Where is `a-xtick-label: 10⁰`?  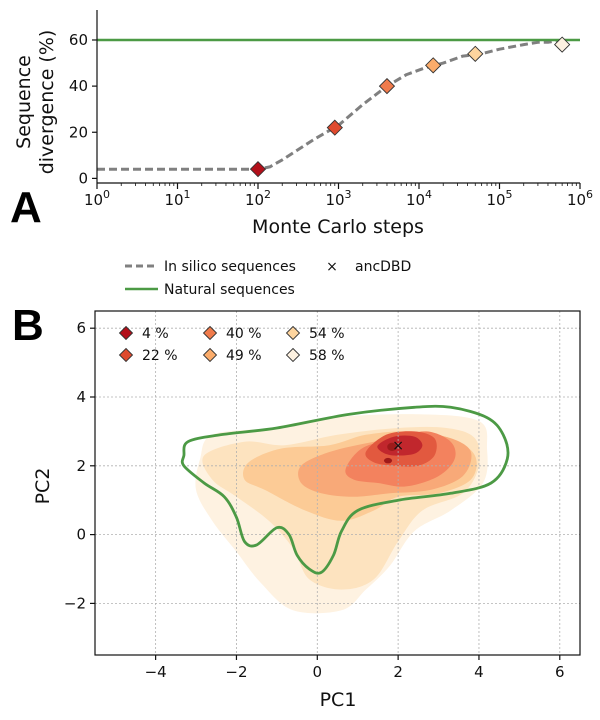 a-xtick-label: 10⁰ is located at coordinates (97, 198).